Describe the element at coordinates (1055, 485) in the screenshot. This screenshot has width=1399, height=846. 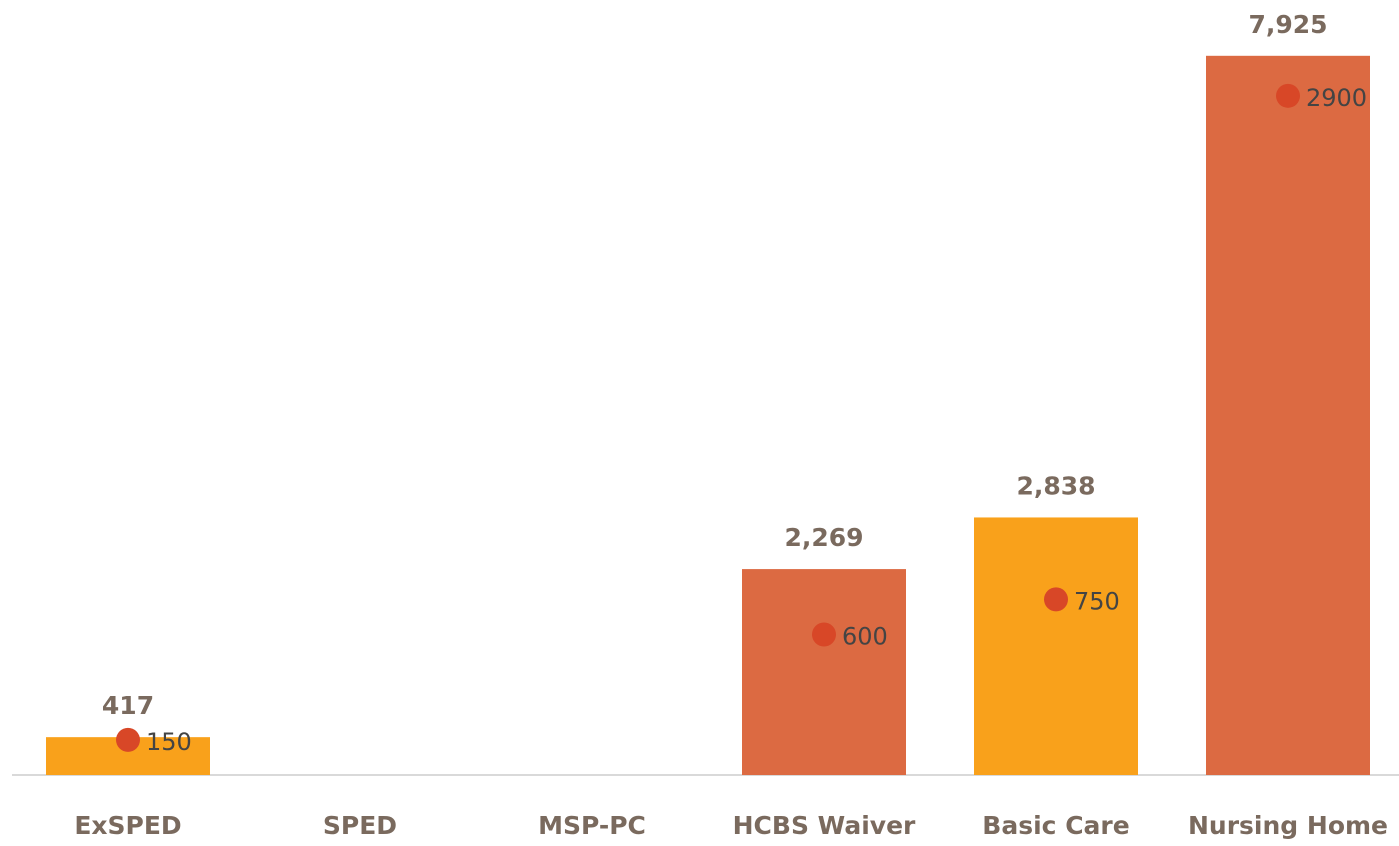
I see `data-label: 2,838` at that location.